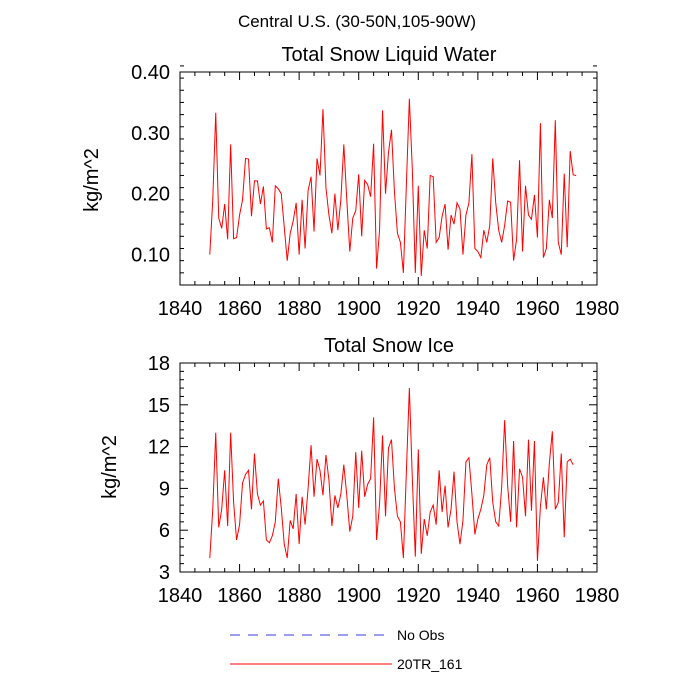  Describe the element at coordinates (389, 346) in the screenshot. I see `panel-title: Total Snow Ice` at that location.